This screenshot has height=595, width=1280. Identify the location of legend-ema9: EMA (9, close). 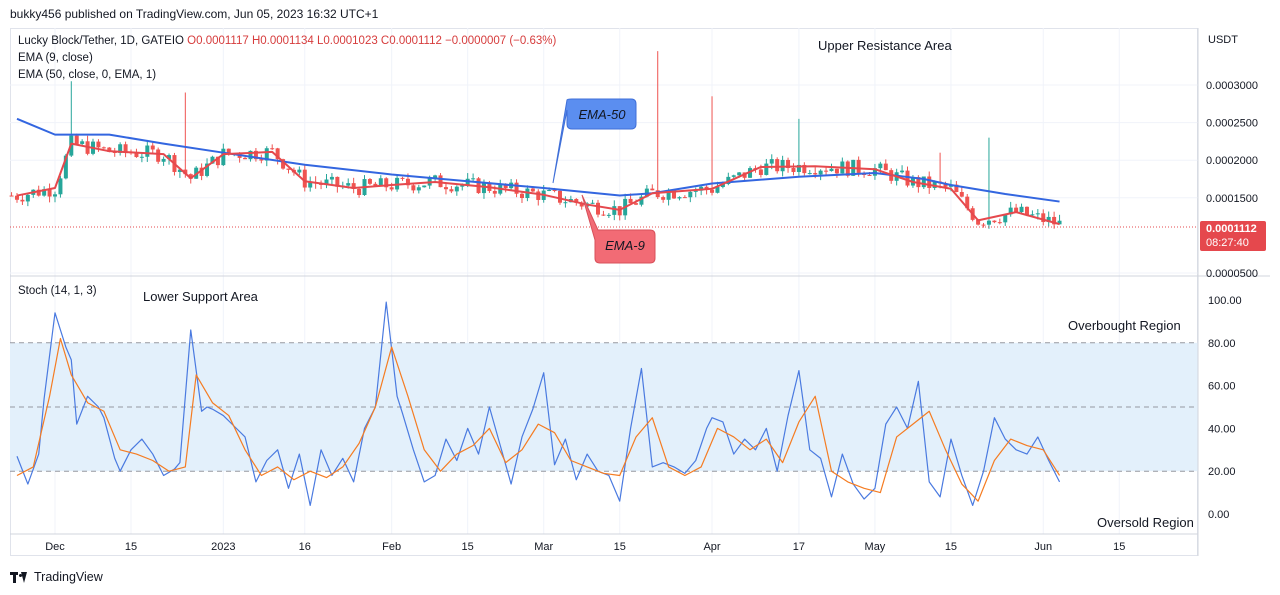
(55, 58).